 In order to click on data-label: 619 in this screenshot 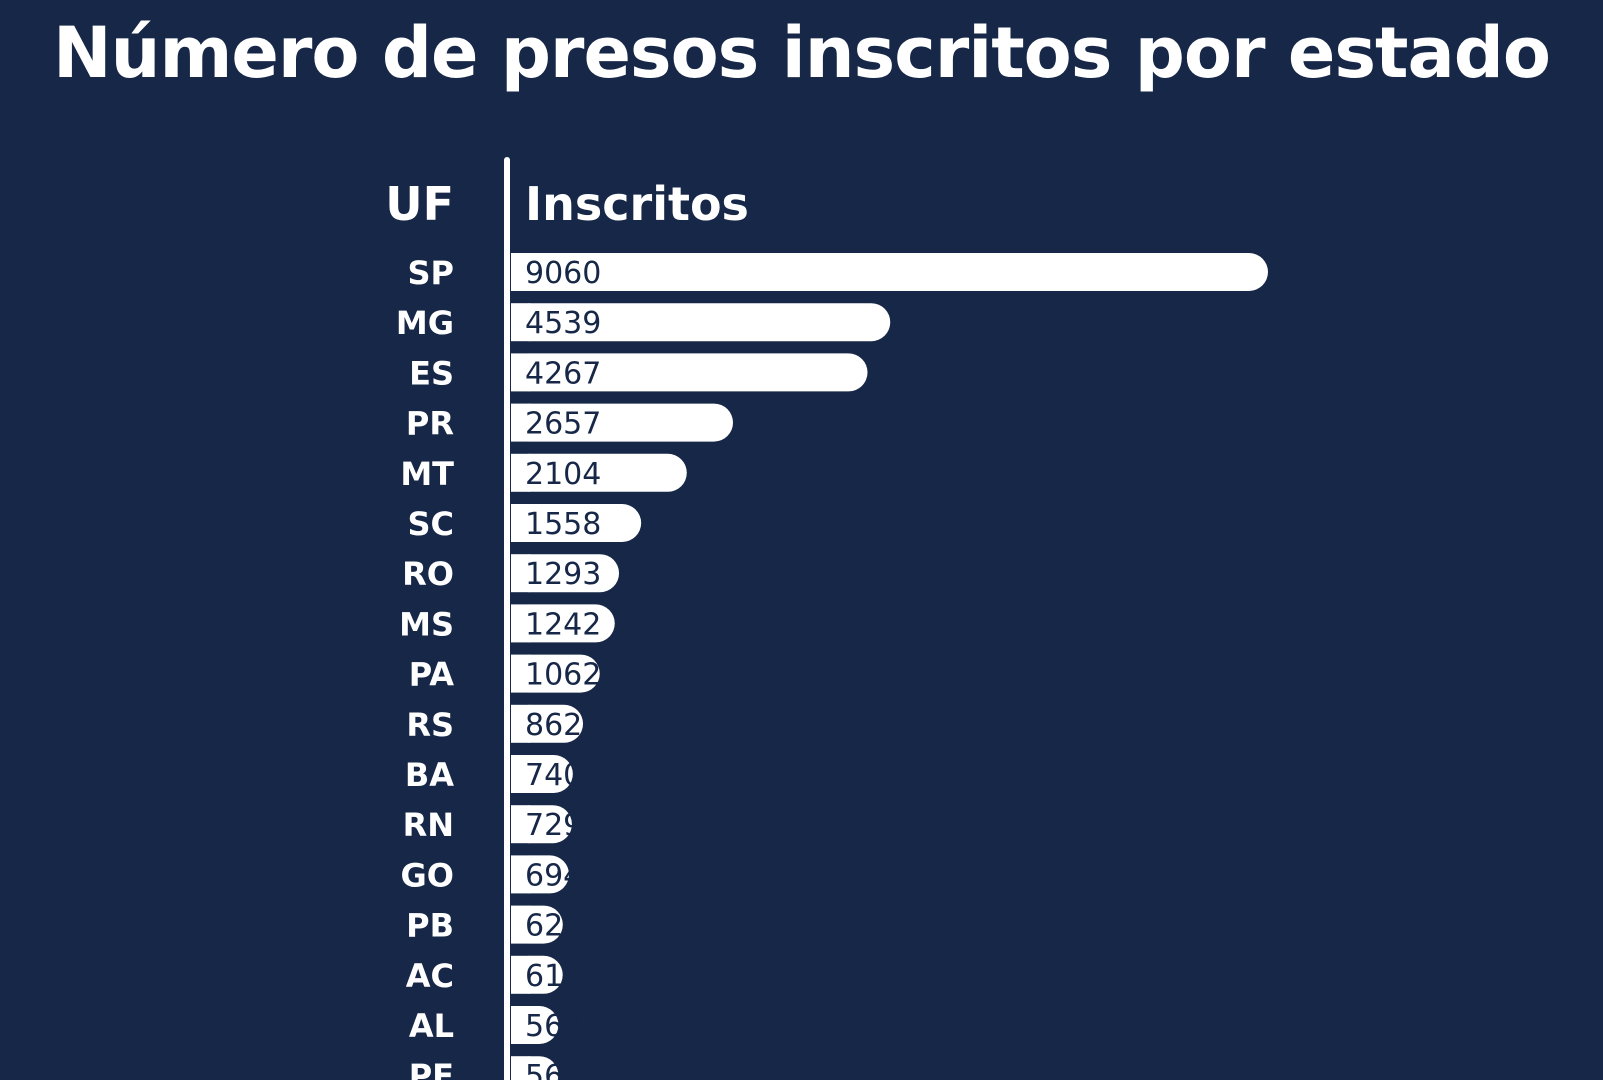, I will do `click(553, 976)`.